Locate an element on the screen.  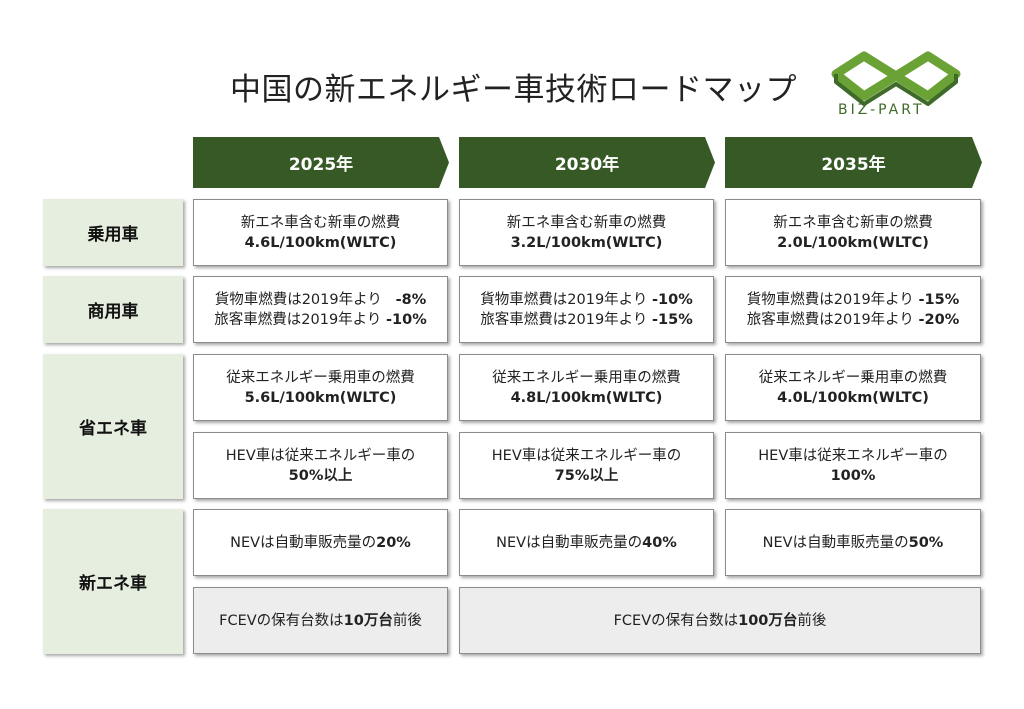
cell-energy-hev-2030: HEV車は従来エネルギー車の 75%以上 is located at coordinates (586, 465).